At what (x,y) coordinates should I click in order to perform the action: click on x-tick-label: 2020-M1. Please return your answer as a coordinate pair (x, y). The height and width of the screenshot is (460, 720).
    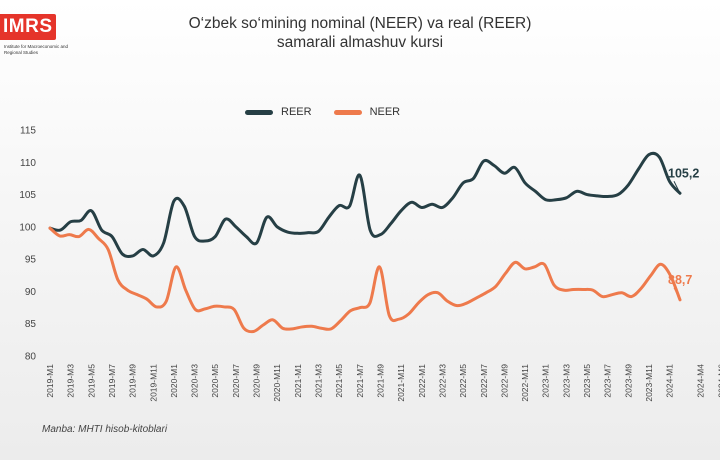
    Looking at the image, I should click on (174, 381).